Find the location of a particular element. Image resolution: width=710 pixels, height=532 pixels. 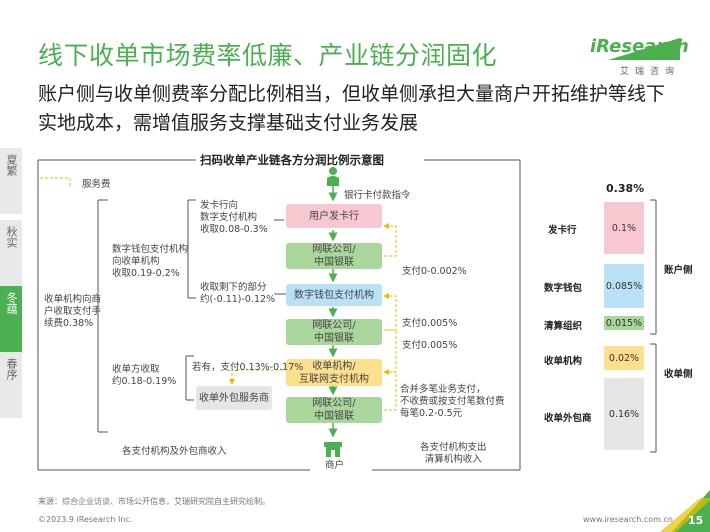

ratio-bar-wallet: 0.085% is located at coordinates (624, 286).